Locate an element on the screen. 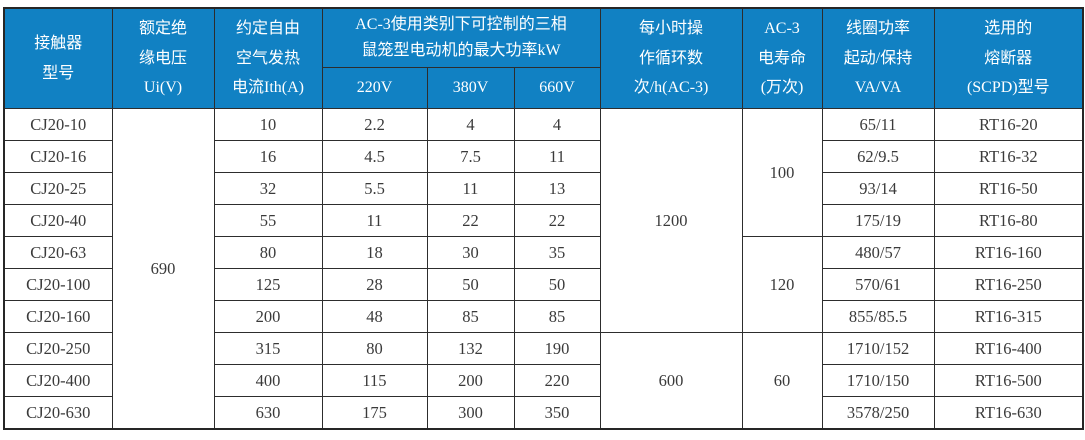  ith-cell: 125 is located at coordinates (268, 284).